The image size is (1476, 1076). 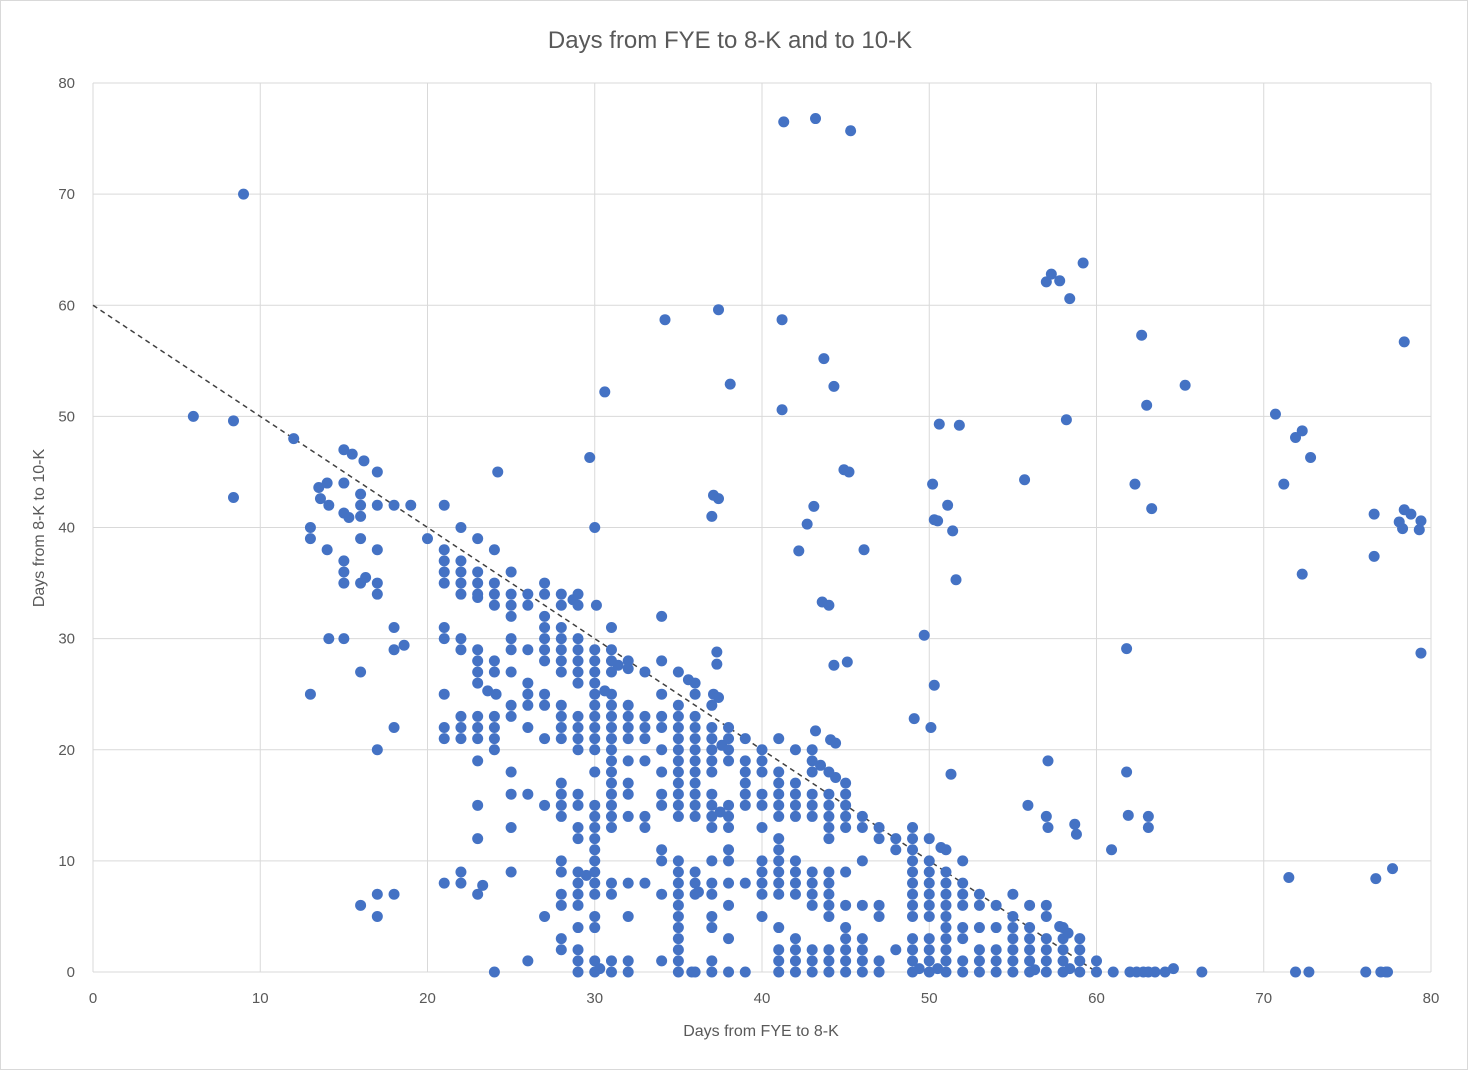 I want to click on y-axis-ticks: 0 10 20 30 40 50 60 70 80, so click(x=66, y=528).